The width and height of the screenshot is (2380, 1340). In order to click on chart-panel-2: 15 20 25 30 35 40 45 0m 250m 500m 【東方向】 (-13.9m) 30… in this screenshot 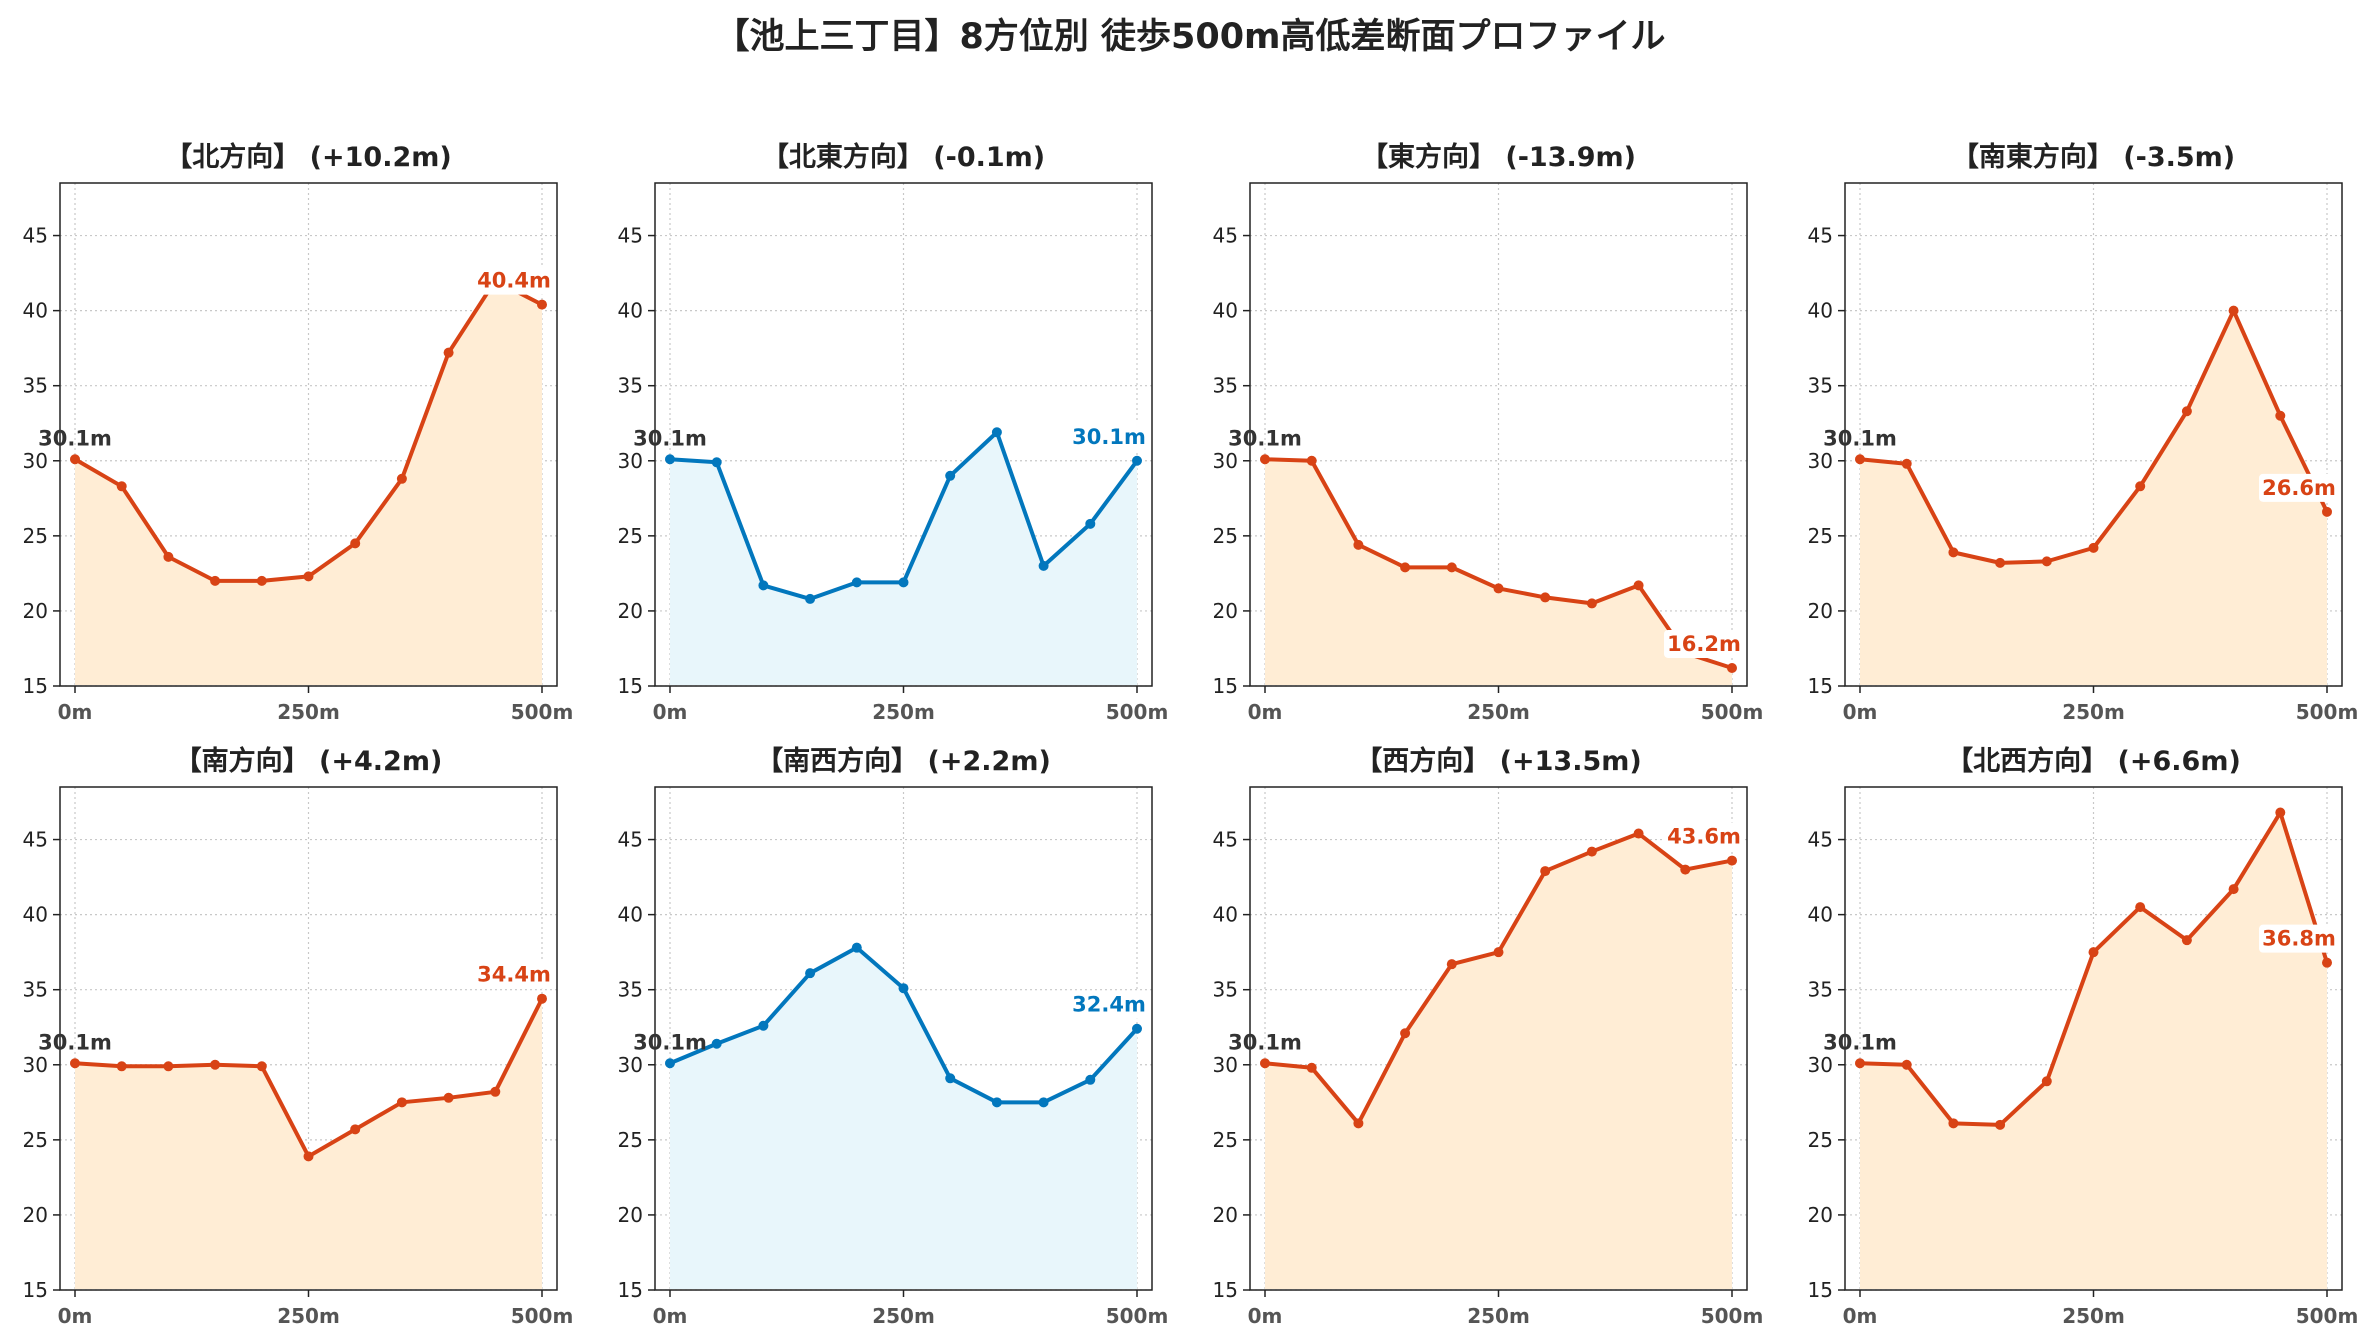, I will do `click(1488, 432)`.